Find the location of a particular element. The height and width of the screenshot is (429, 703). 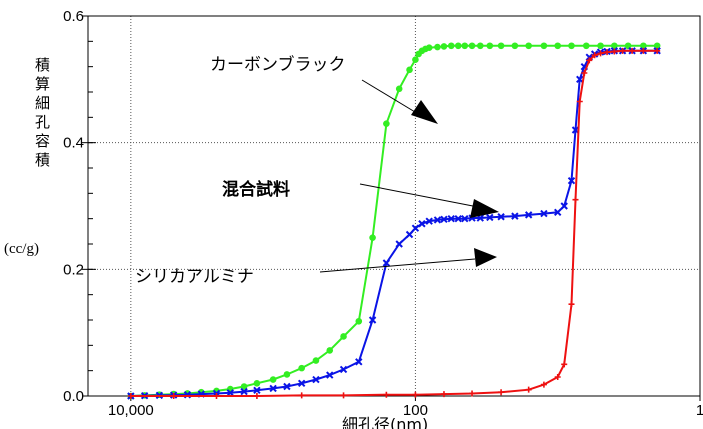

x-tick-label: 10,000 is located at coordinates (131, 410).